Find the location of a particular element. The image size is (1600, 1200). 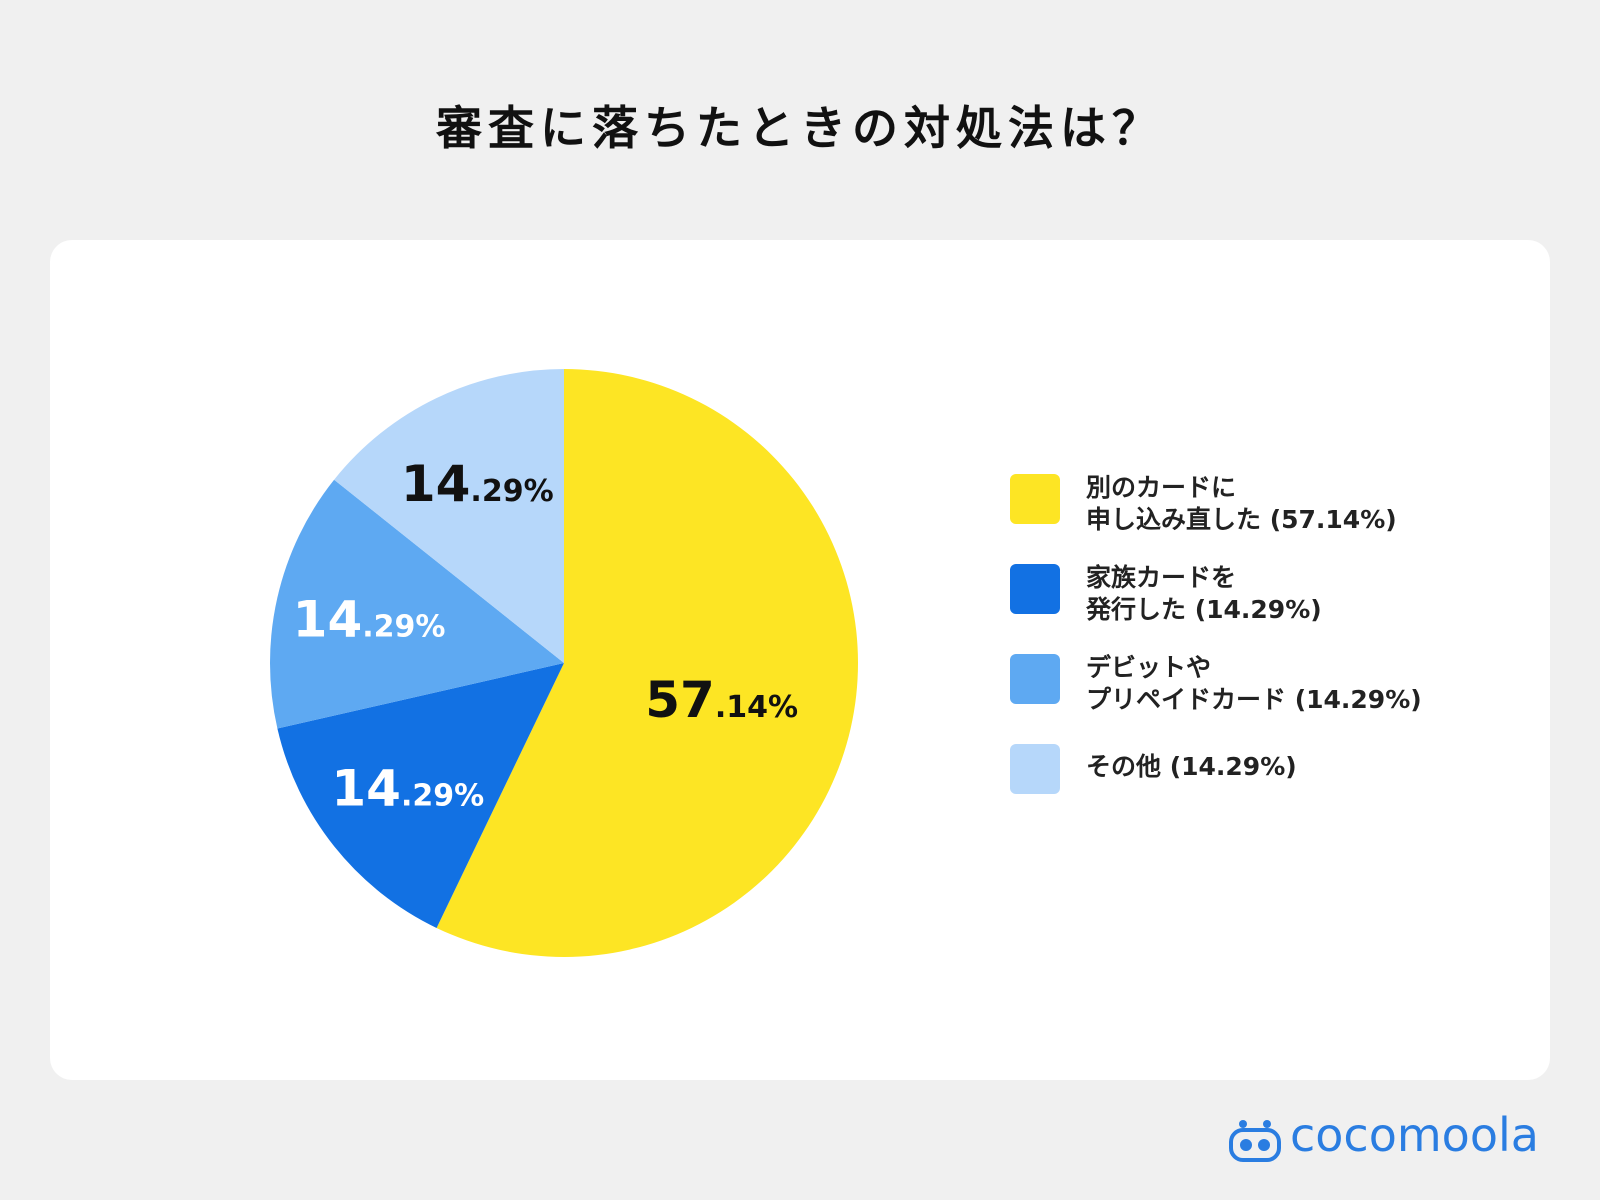

legend-label-line: プリペイドカード (14.29%) is located at coordinates (1254, 699).